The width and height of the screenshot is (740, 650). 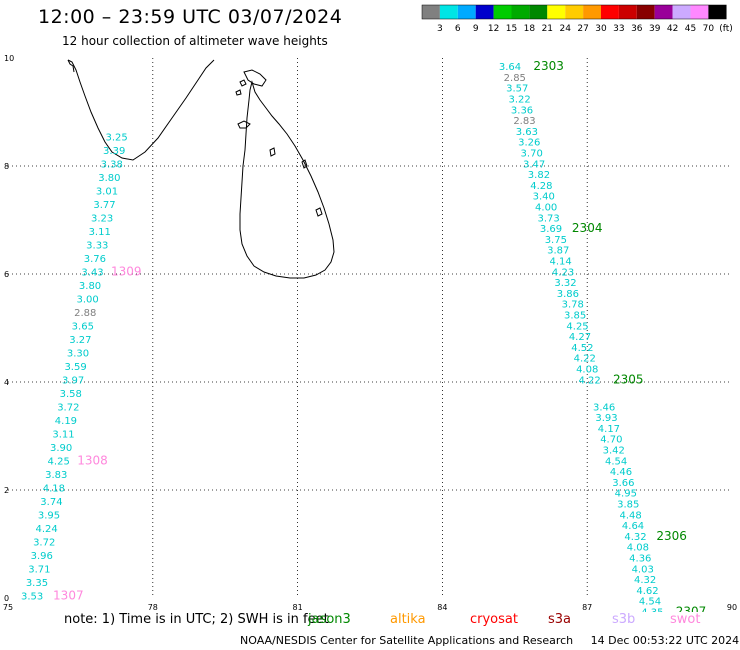 I want to click on pass-label: 1307, so click(x=68, y=595).